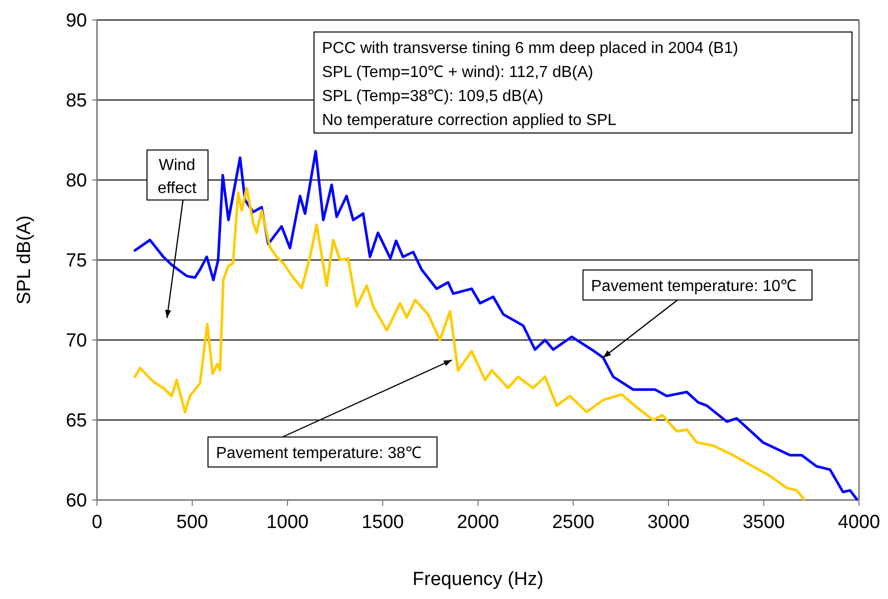  Describe the element at coordinates (76, 421) in the screenshot. I see `y-tick-label: 65` at that location.